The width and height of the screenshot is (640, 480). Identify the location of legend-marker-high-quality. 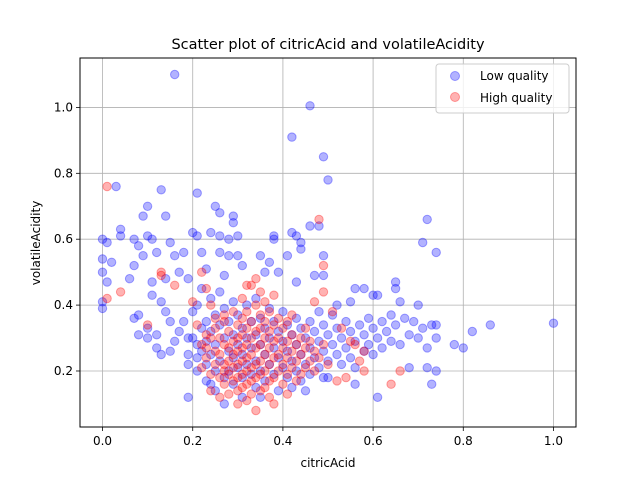
(455, 97).